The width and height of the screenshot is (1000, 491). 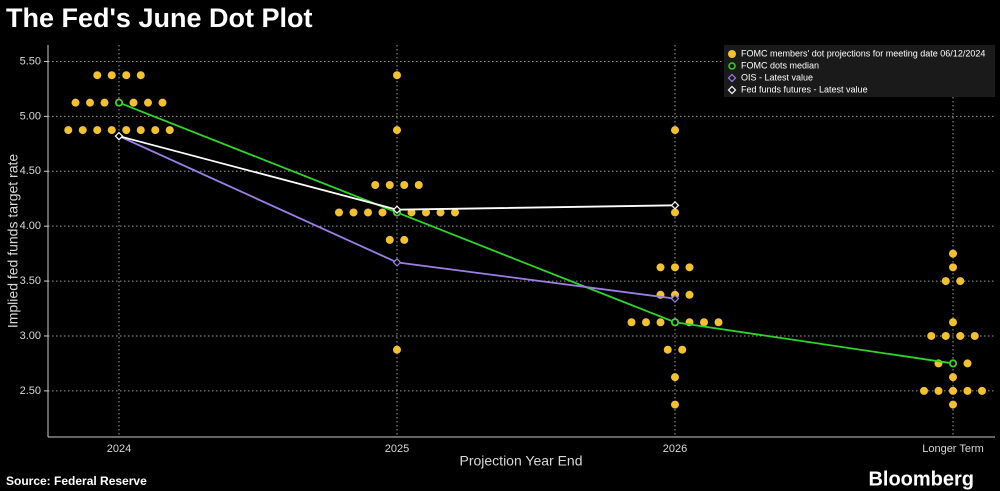 What do you see at coordinates (953, 449) in the screenshot?
I see `x-tick-label: Longer Term` at bounding box center [953, 449].